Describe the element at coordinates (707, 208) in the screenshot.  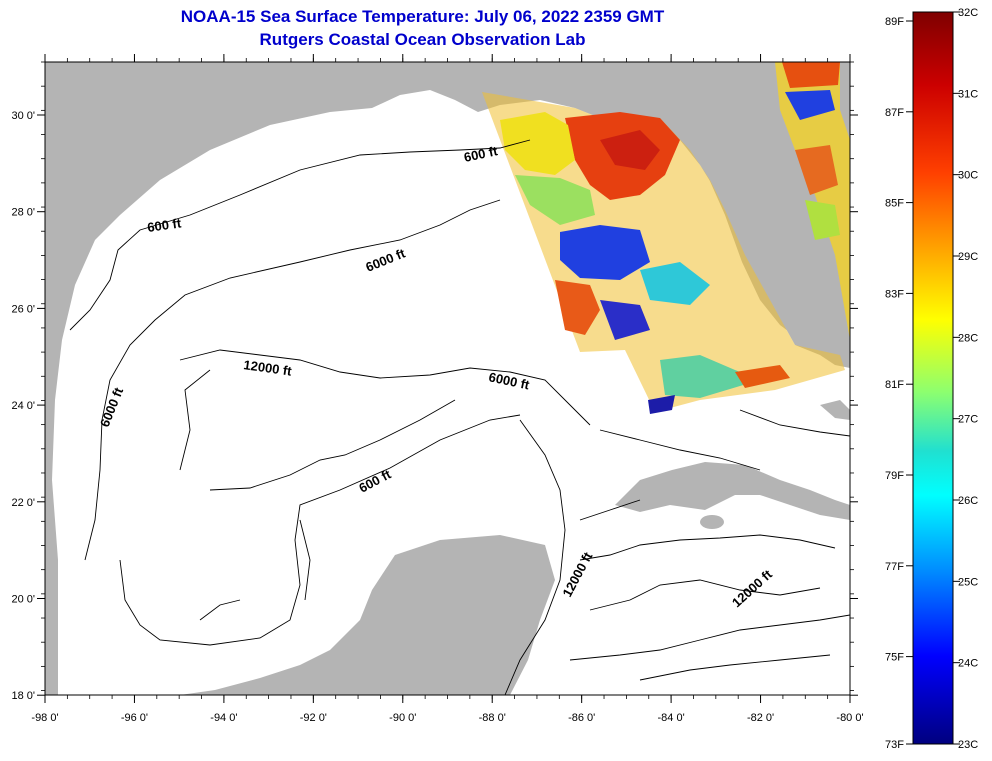
I see `florida-land` at that location.